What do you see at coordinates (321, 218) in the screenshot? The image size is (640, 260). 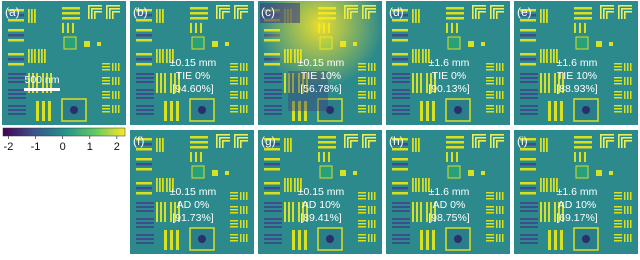 I see `panel-text: [89.41%]` at bounding box center [321, 218].